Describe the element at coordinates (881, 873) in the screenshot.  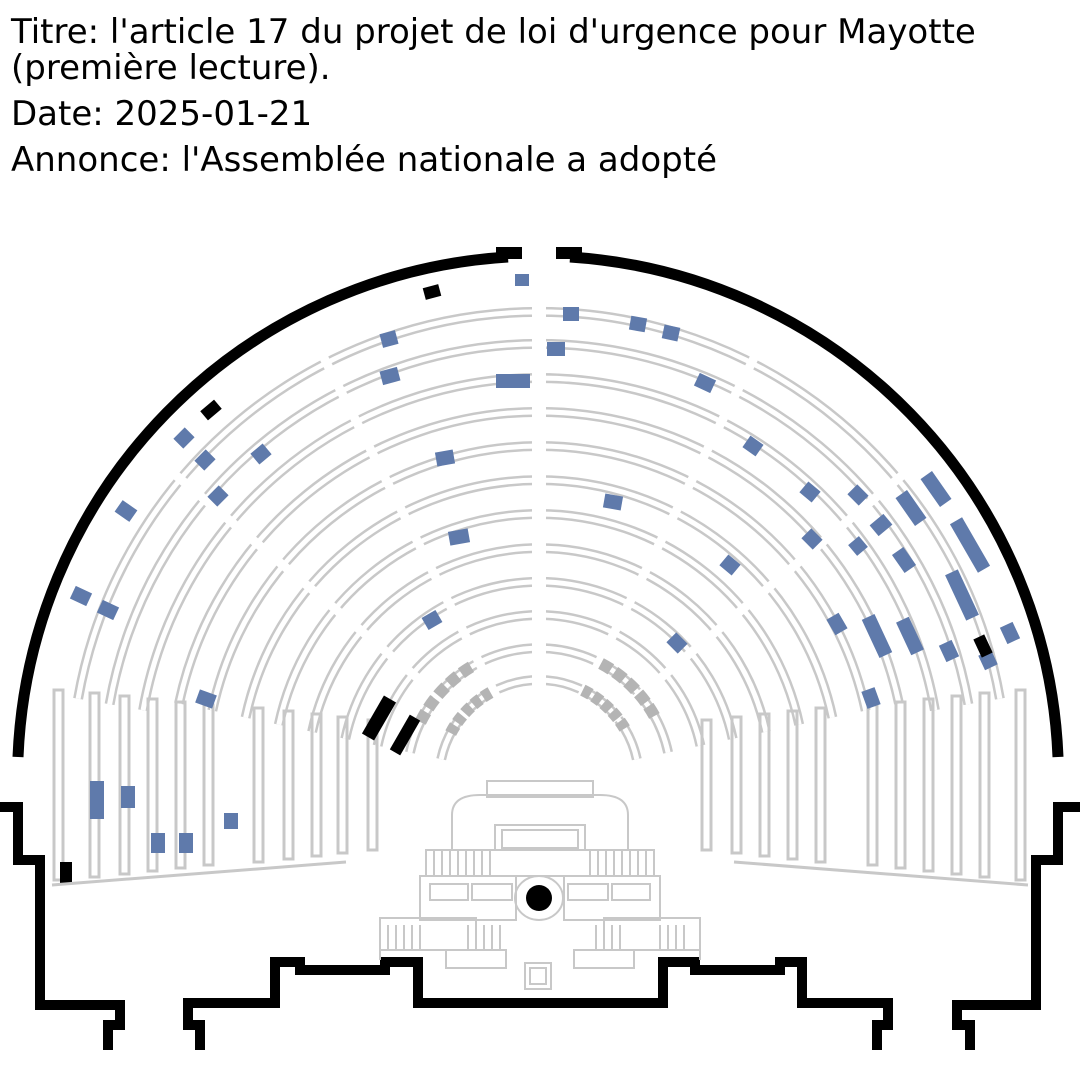
I see `rail-right` at that location.